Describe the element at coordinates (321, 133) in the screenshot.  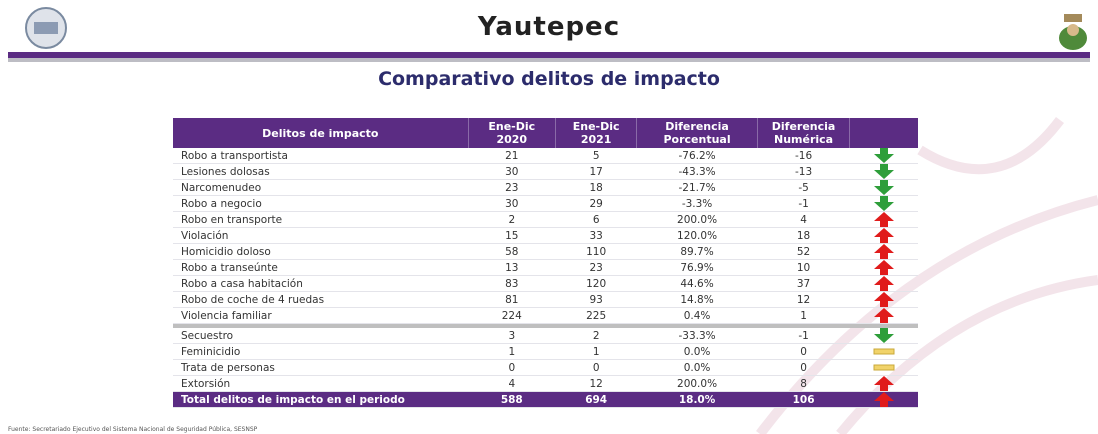
I see `column-header: Delitos de impacto` at that location.